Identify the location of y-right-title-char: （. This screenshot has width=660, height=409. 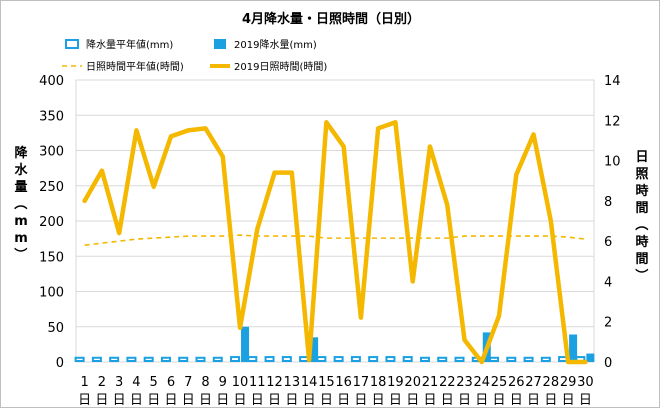
(641, 223).